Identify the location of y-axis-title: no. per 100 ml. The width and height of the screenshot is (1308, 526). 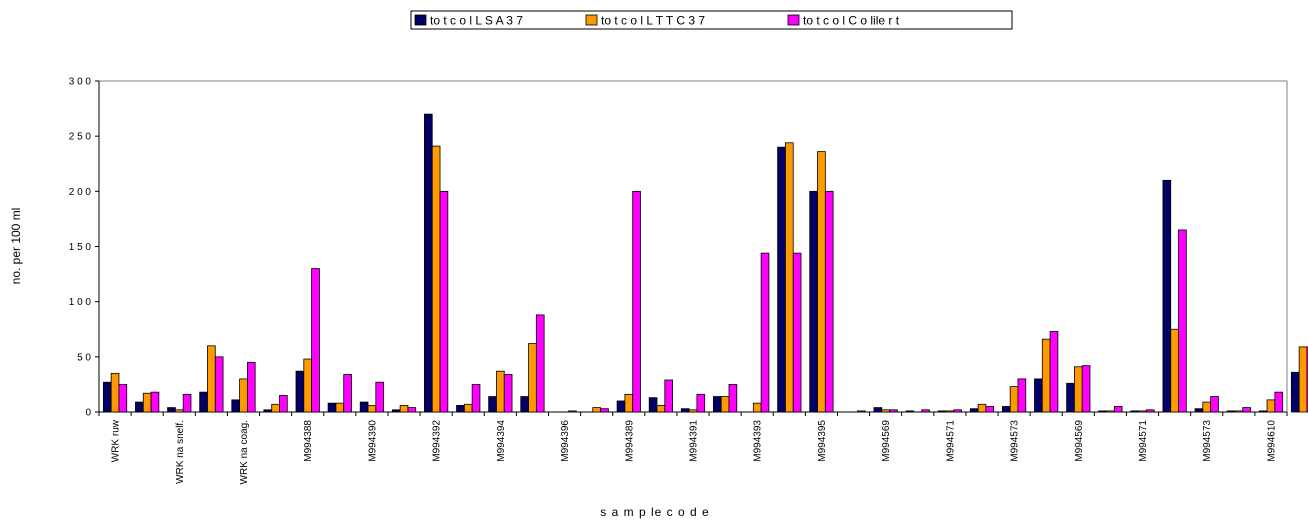
(16, 246).